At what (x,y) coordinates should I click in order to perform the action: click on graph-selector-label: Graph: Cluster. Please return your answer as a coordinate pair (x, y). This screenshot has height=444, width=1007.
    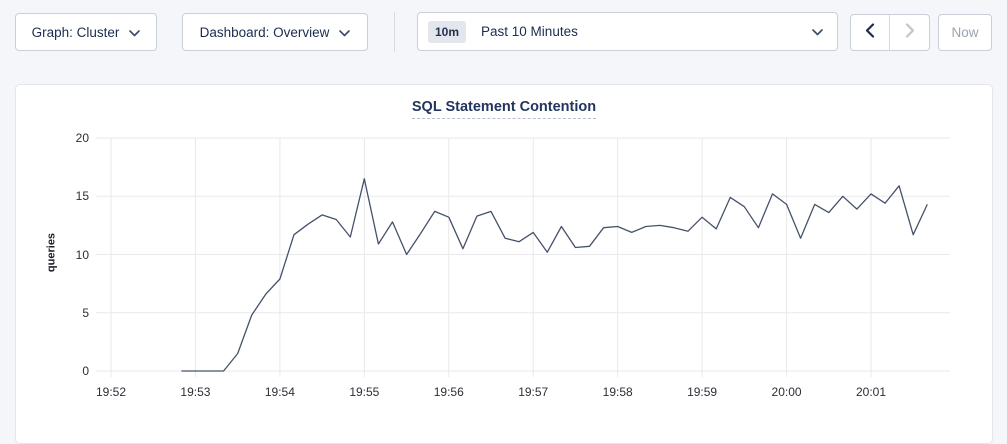
    Looking at the image, I should click on (75, 32).